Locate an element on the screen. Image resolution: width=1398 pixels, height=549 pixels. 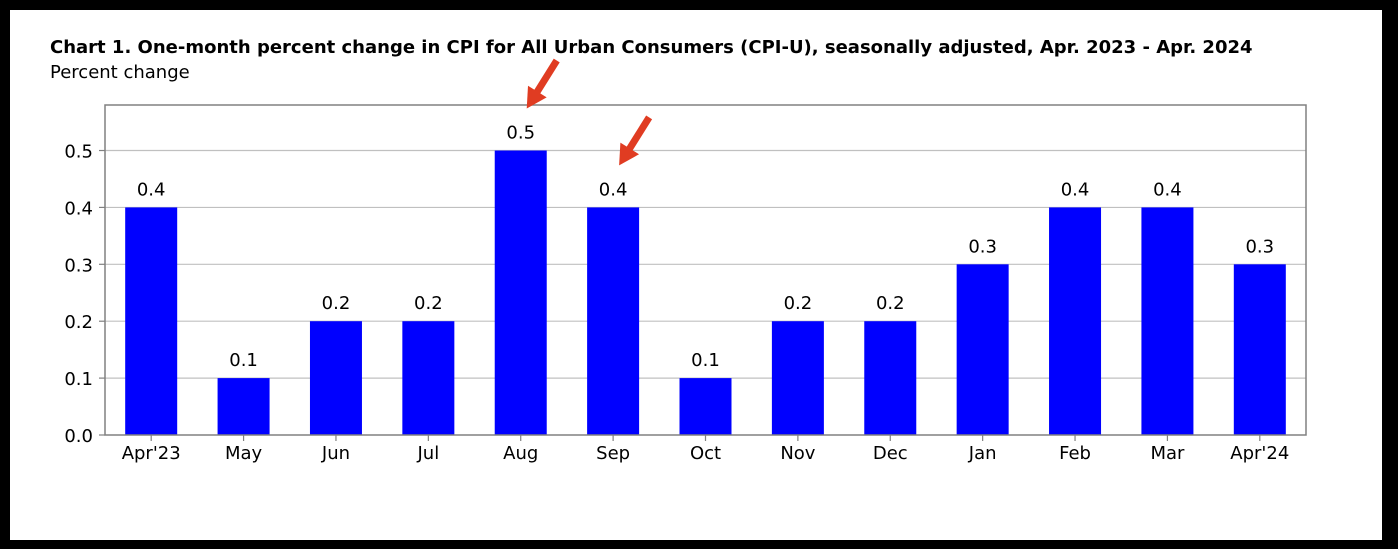
y-tick-label: 0.0 is located at coordinates (78, 436).